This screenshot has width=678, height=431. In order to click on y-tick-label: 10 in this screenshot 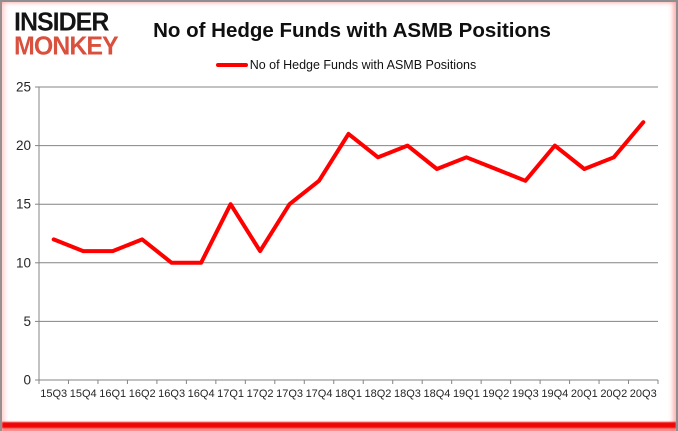, I will do `click(23, 262)`.